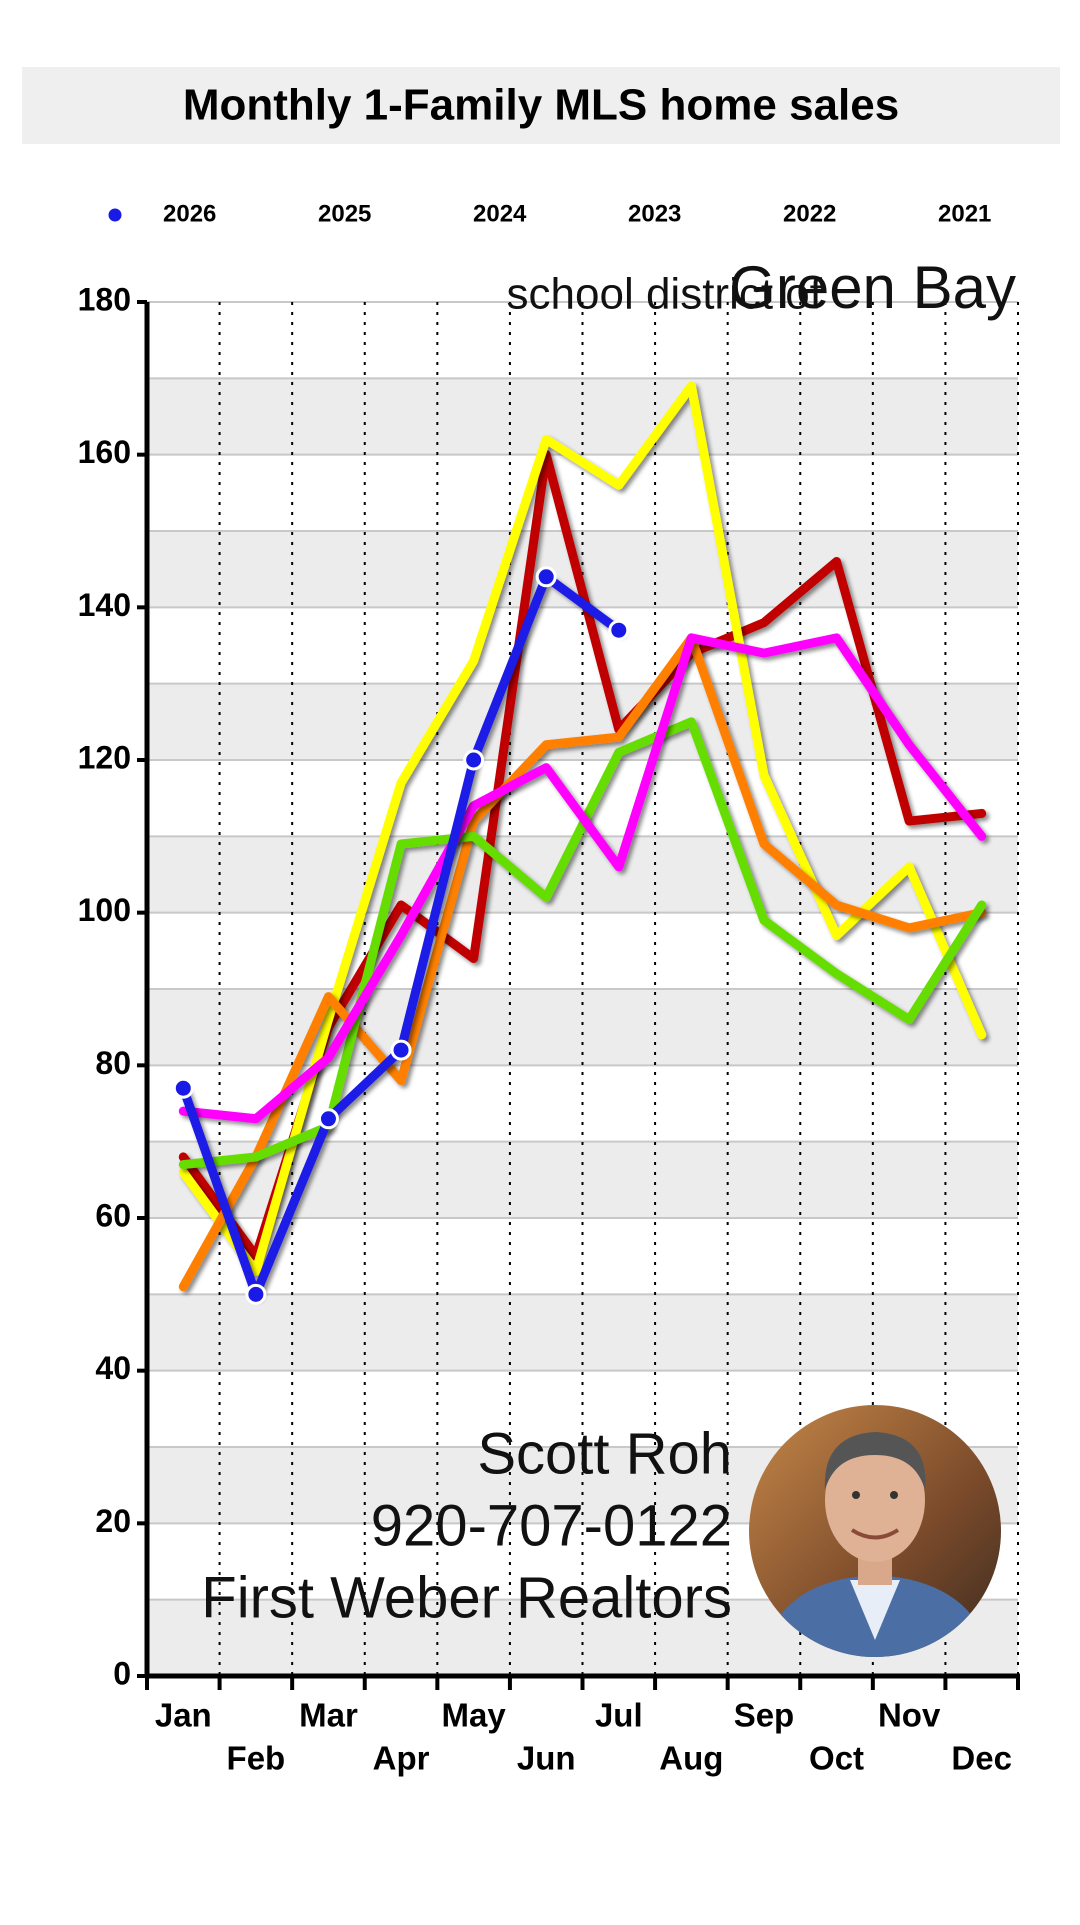 This screenshot has width=1080, height=1925. What do you see at coordinates (665, 294) in the screenshot?
I see `subtitle: school district of` at bounding box center [665, 294].